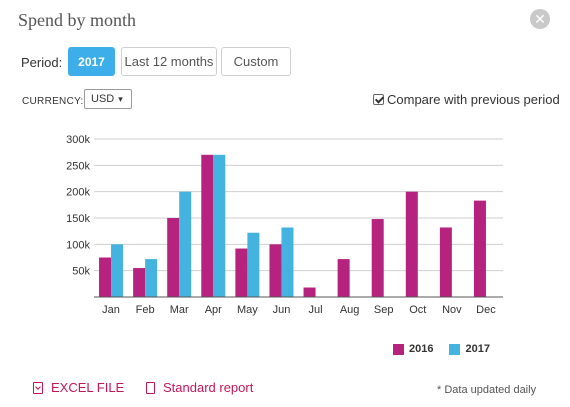  I want to click on bar-2017-apr, so click(219, 225).